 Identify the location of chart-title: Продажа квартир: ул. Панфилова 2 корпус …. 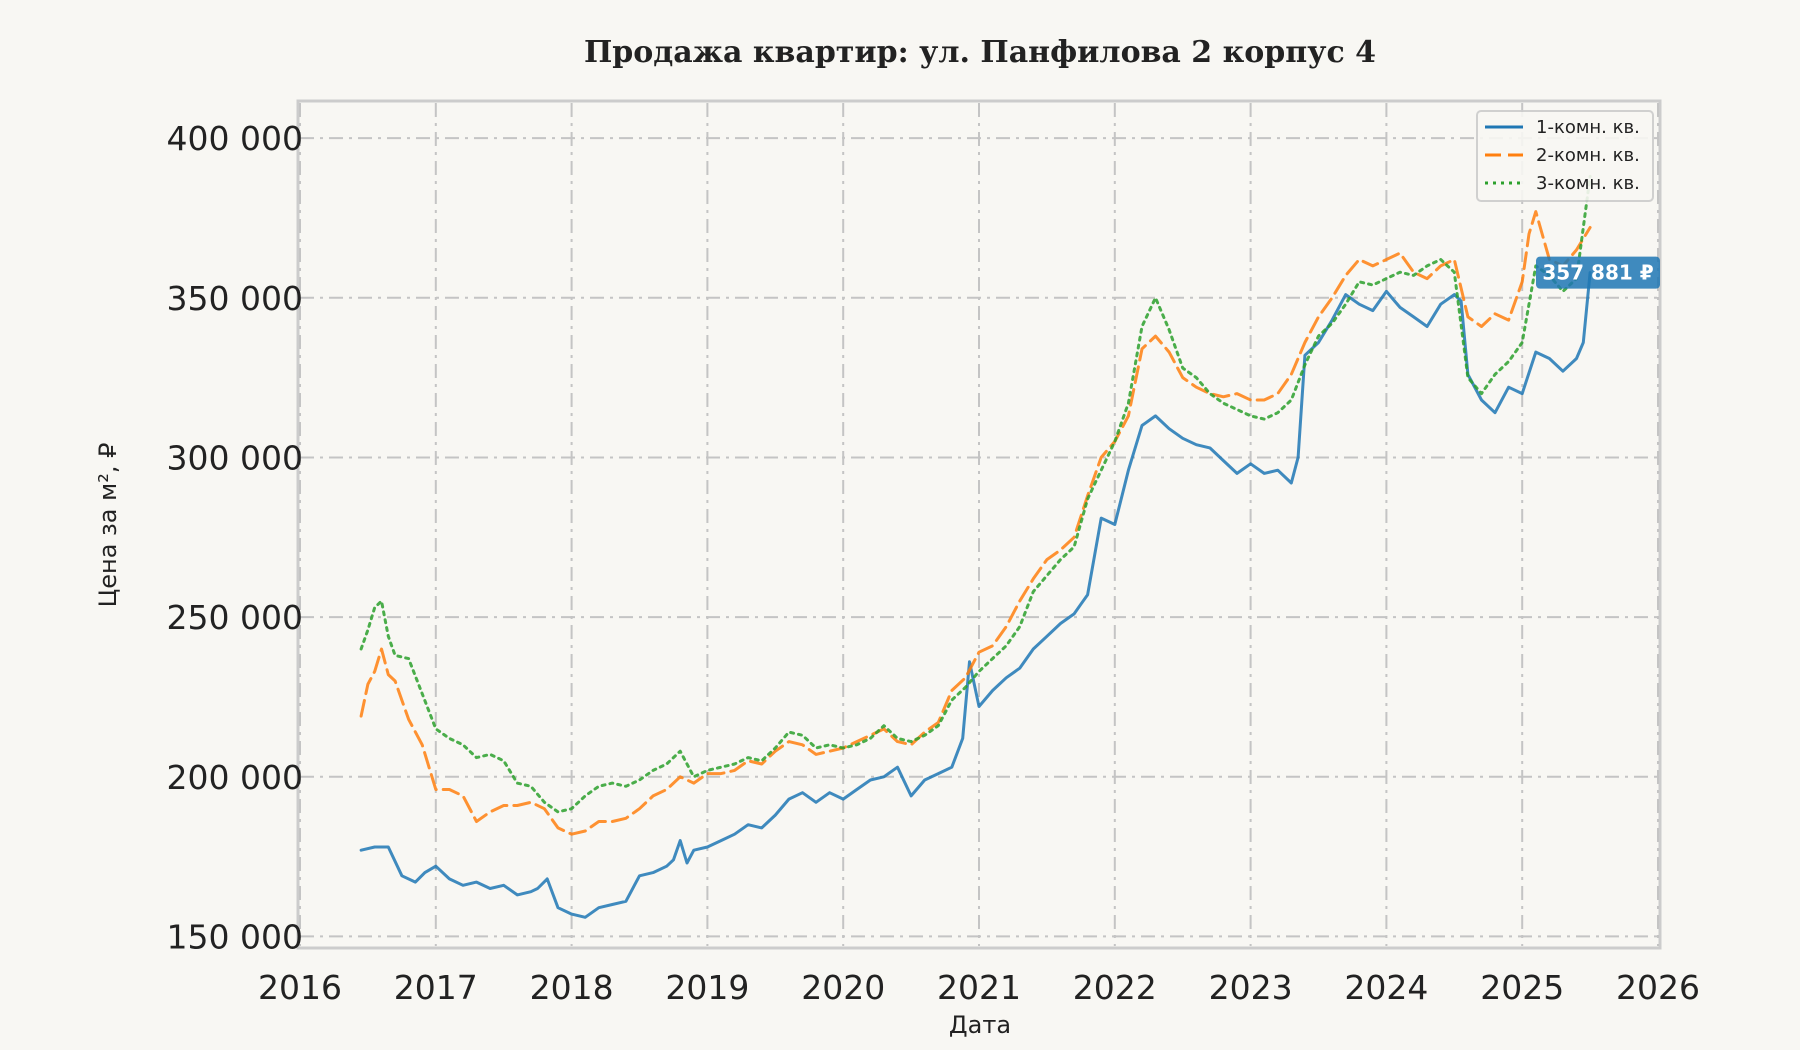
(980, 52).